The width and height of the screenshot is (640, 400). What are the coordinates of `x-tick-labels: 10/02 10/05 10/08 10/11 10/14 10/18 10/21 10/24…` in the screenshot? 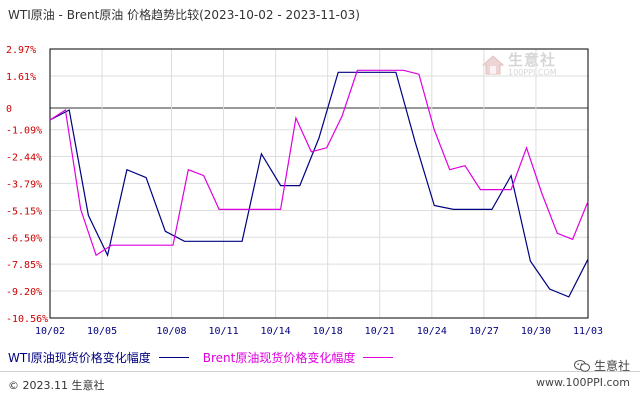 It's located at (319, 331).